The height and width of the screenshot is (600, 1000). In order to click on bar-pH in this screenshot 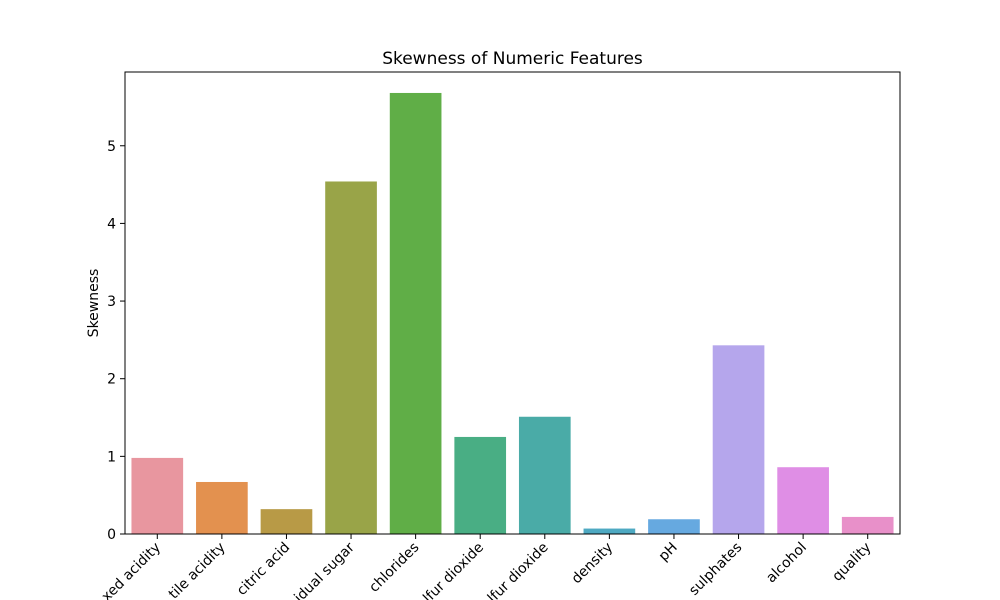, I will do `click(674, 526)`.